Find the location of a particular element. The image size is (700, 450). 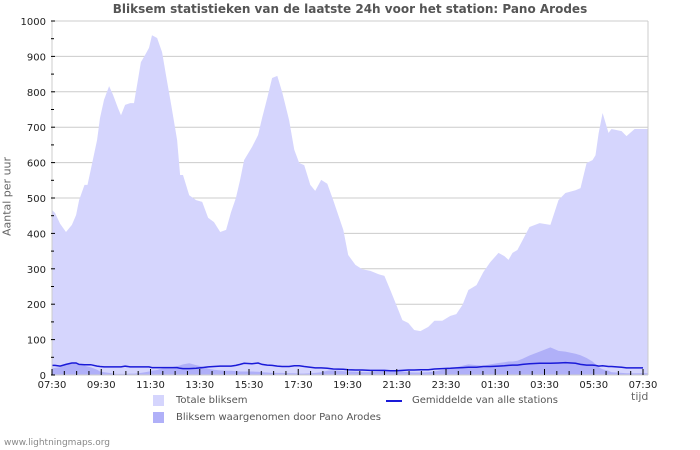

svg-text: 800 is located at coordinates (36, 93).